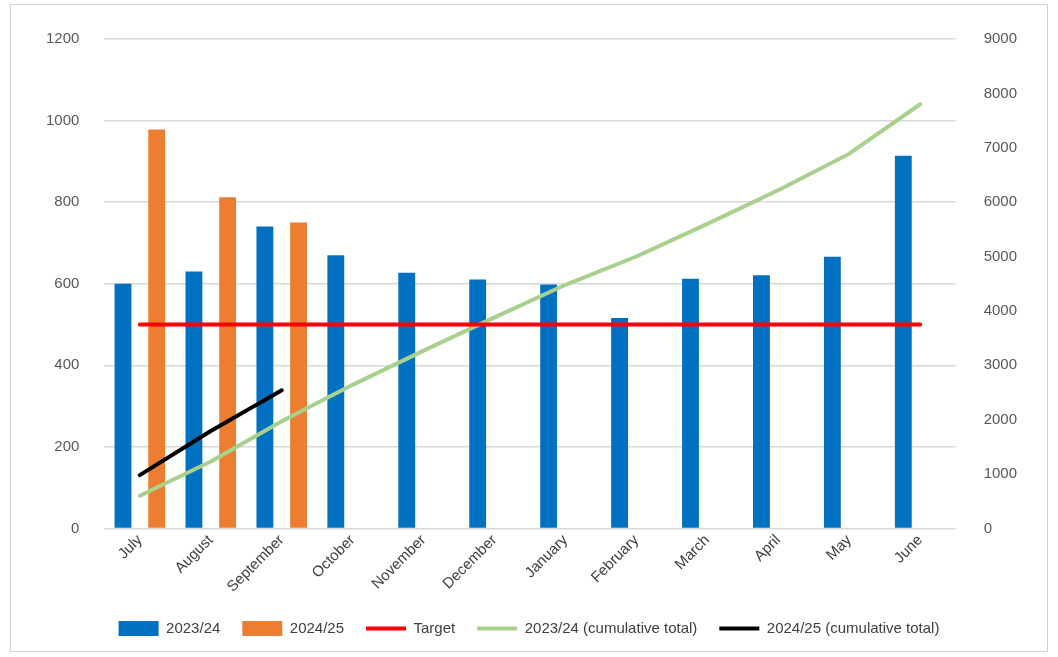 The image size is (1058, 657). I want to click on x-tick-label: May, so click(838, 546).